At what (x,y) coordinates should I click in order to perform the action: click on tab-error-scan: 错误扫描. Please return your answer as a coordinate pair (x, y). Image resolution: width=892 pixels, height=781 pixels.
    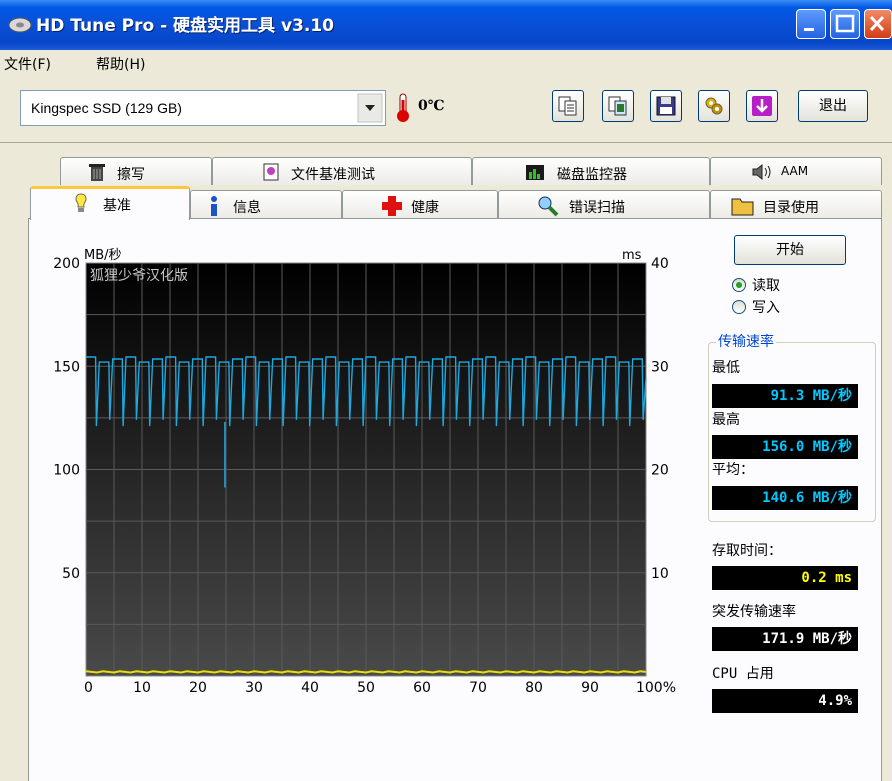
    Looking at the image, I should click on (604, 204).